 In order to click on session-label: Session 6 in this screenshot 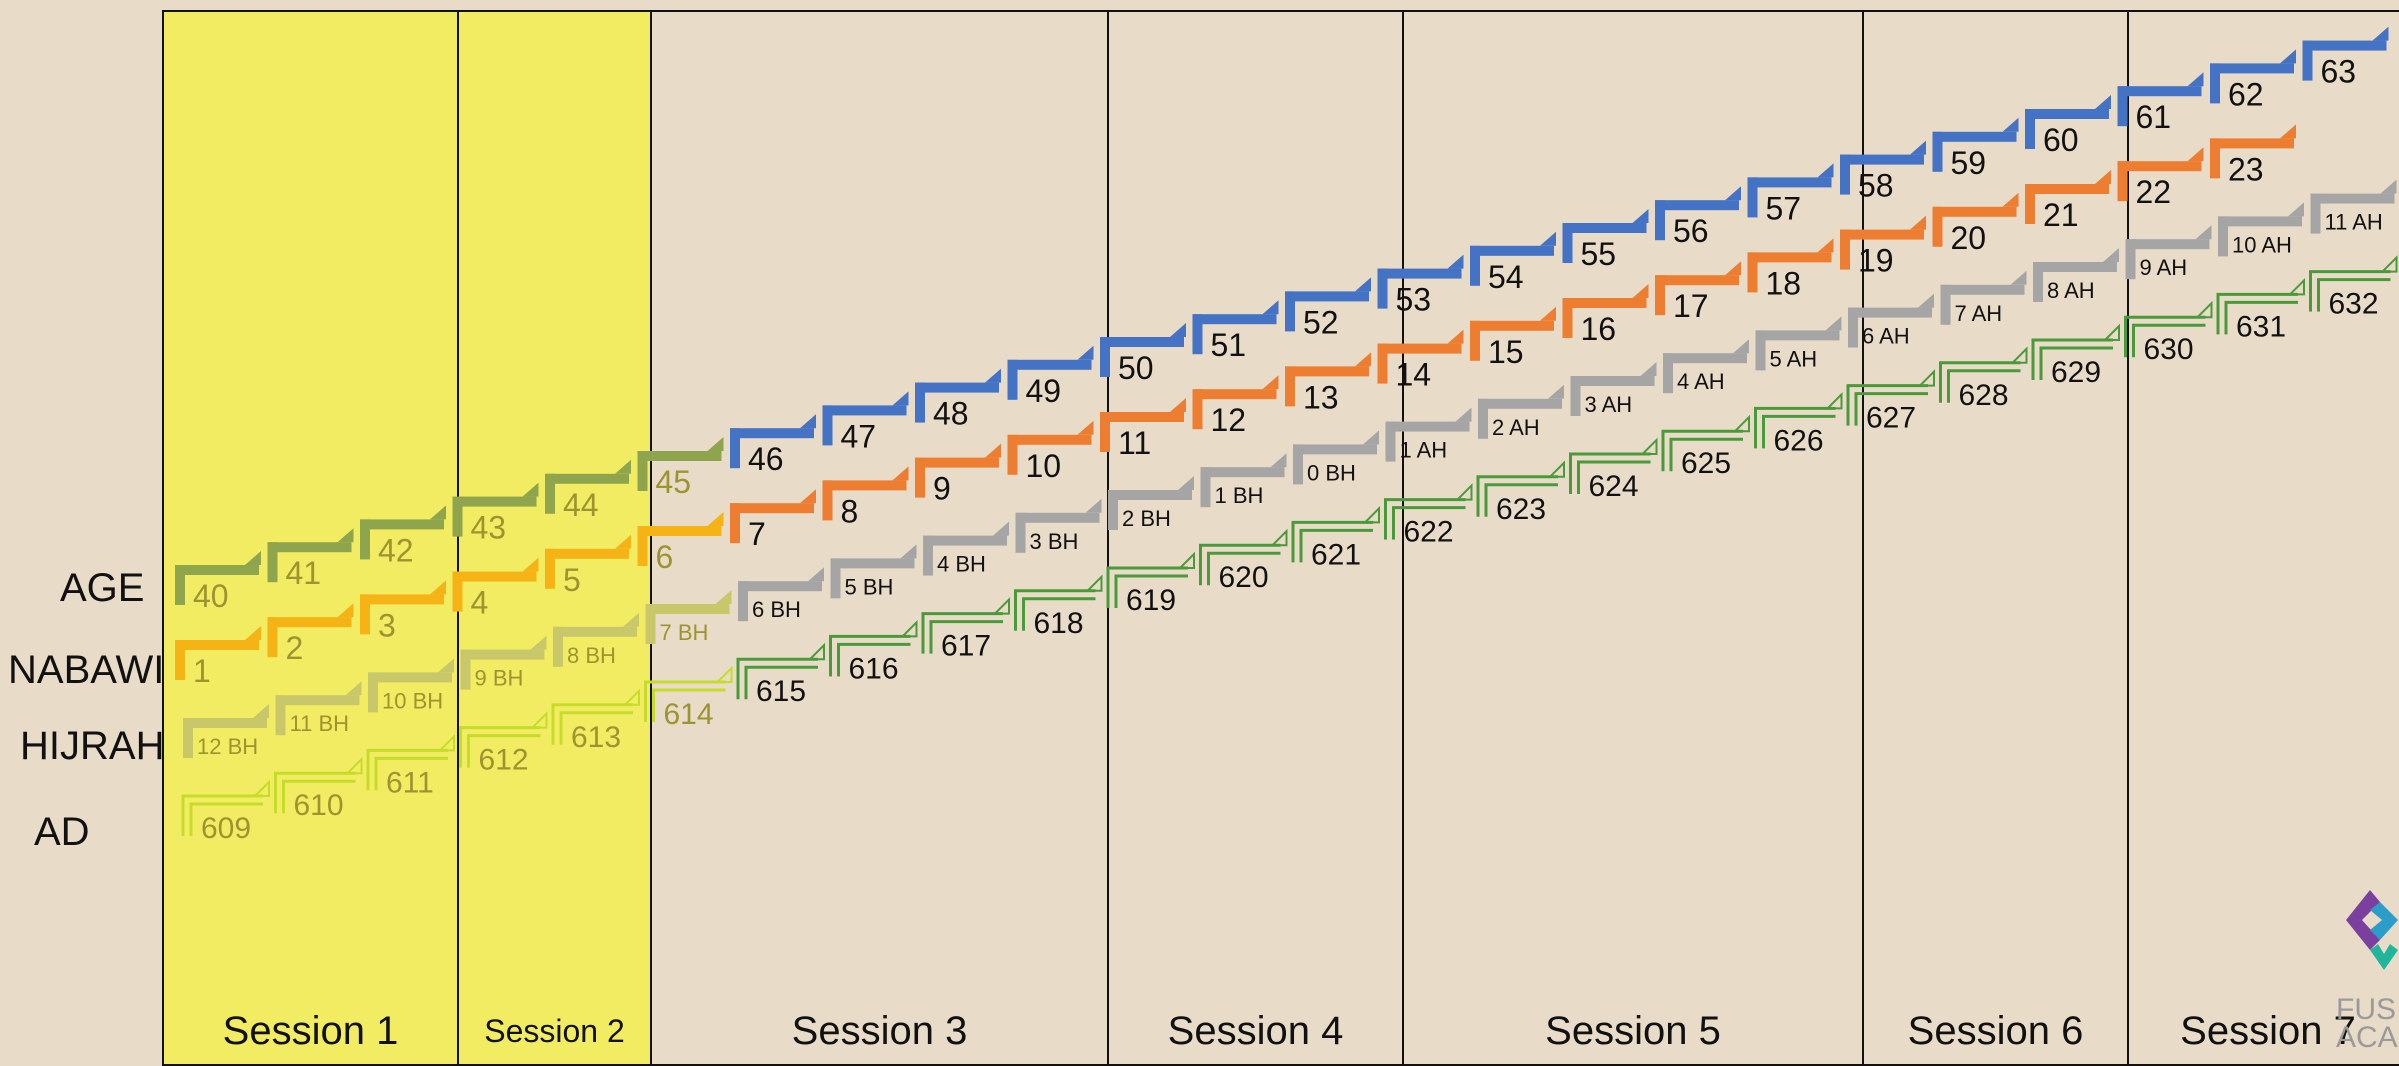, I will do `click(1995, 1031)`.